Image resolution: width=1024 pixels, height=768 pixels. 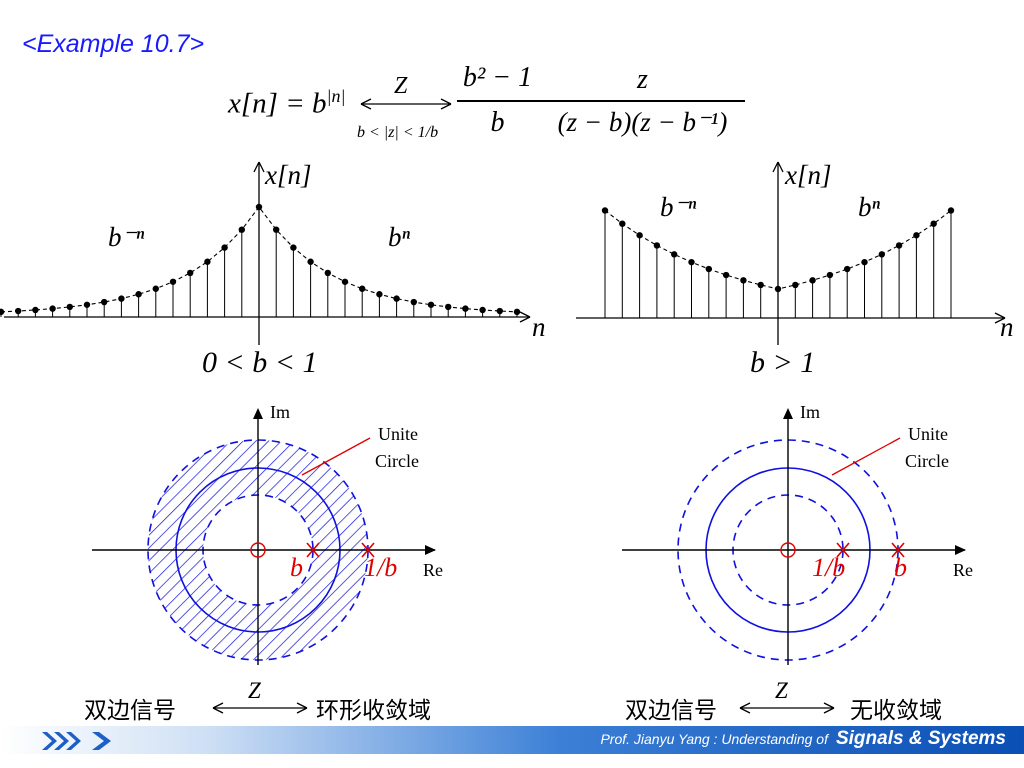 What do you see at coordinates (787, 708) in the screenshot?
I see `caption-right-arrow` at bounding box center [787, 708].